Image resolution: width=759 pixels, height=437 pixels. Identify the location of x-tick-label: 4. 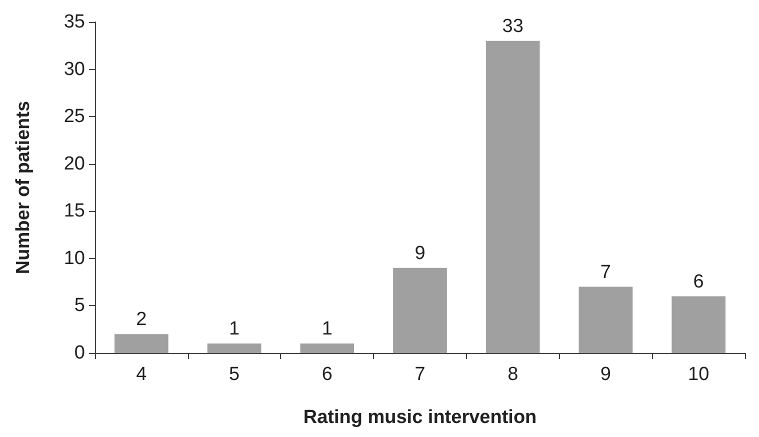
(142, 374).